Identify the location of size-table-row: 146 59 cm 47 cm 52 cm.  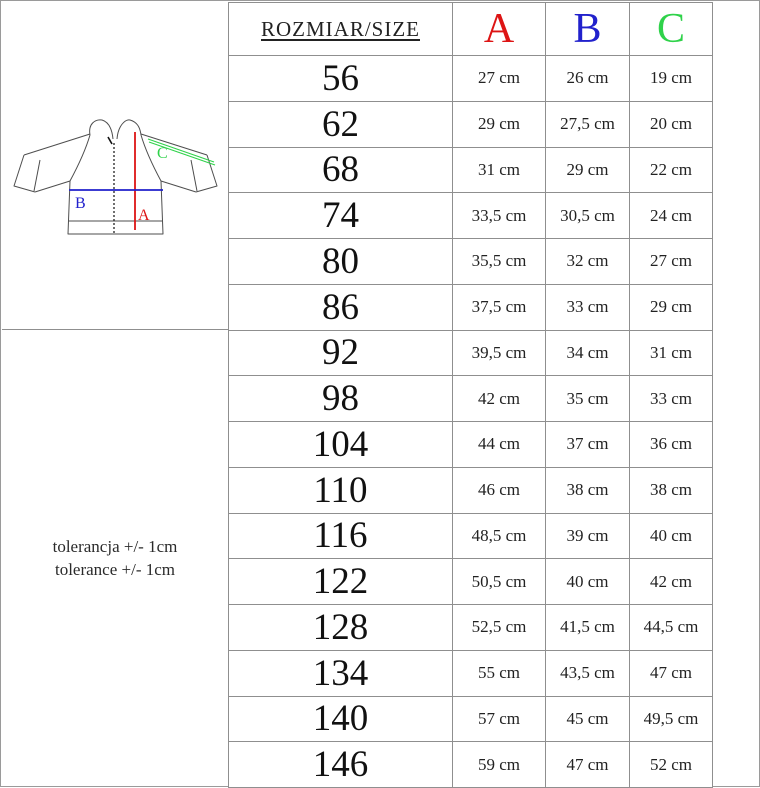
(470, 764).